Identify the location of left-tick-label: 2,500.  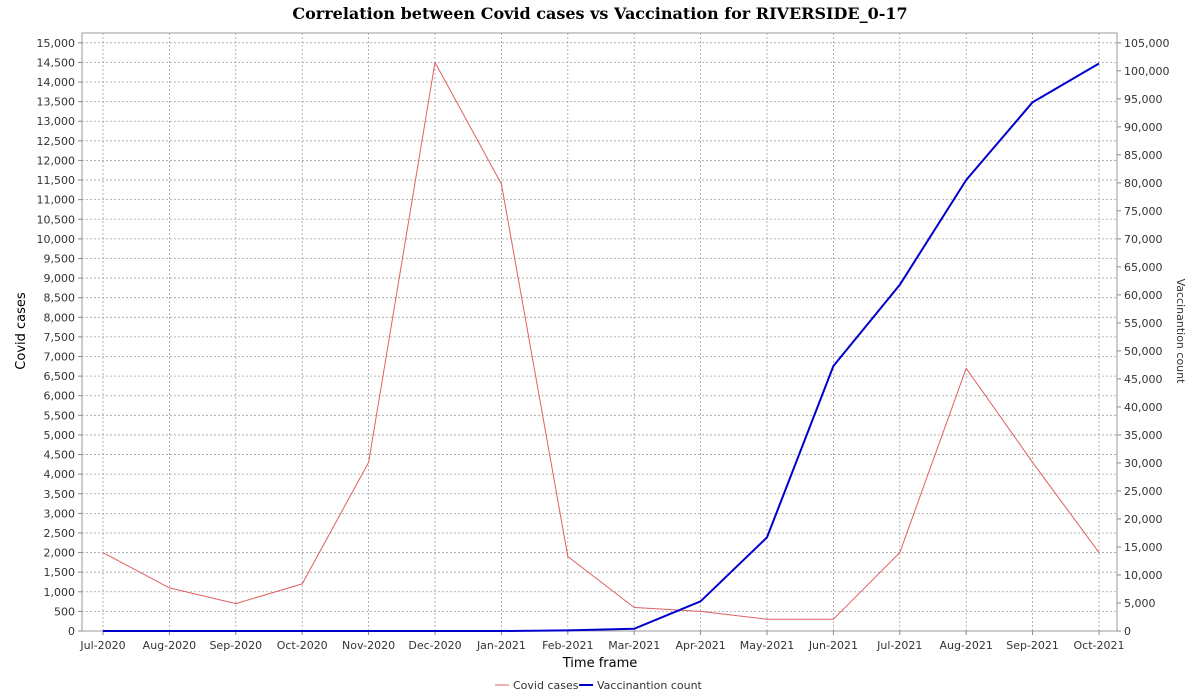
(60, 533).